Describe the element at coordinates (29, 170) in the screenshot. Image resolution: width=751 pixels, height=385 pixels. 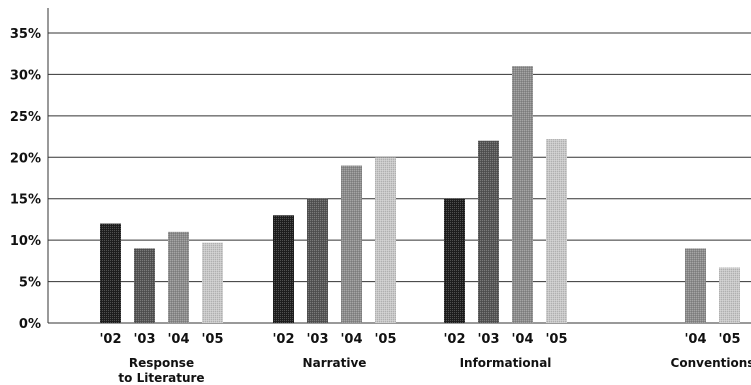
I see `y-axis: 0% 5% 10% 15% 20% 25% 30% 35%` at that location.